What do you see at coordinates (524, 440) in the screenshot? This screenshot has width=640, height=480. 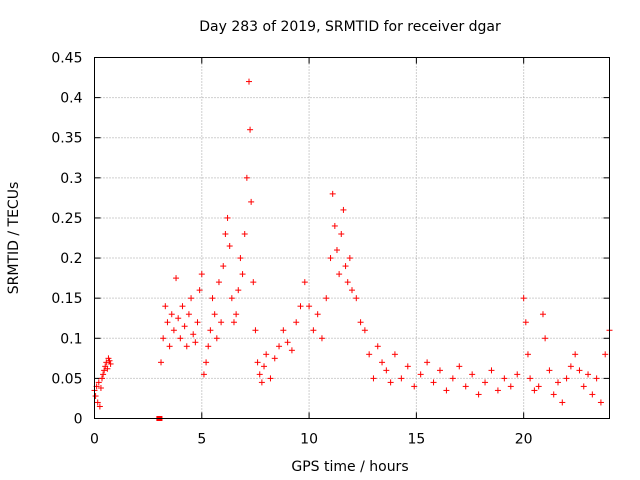 I see `x-tick-label: 20` at bounding box center [524, 440].